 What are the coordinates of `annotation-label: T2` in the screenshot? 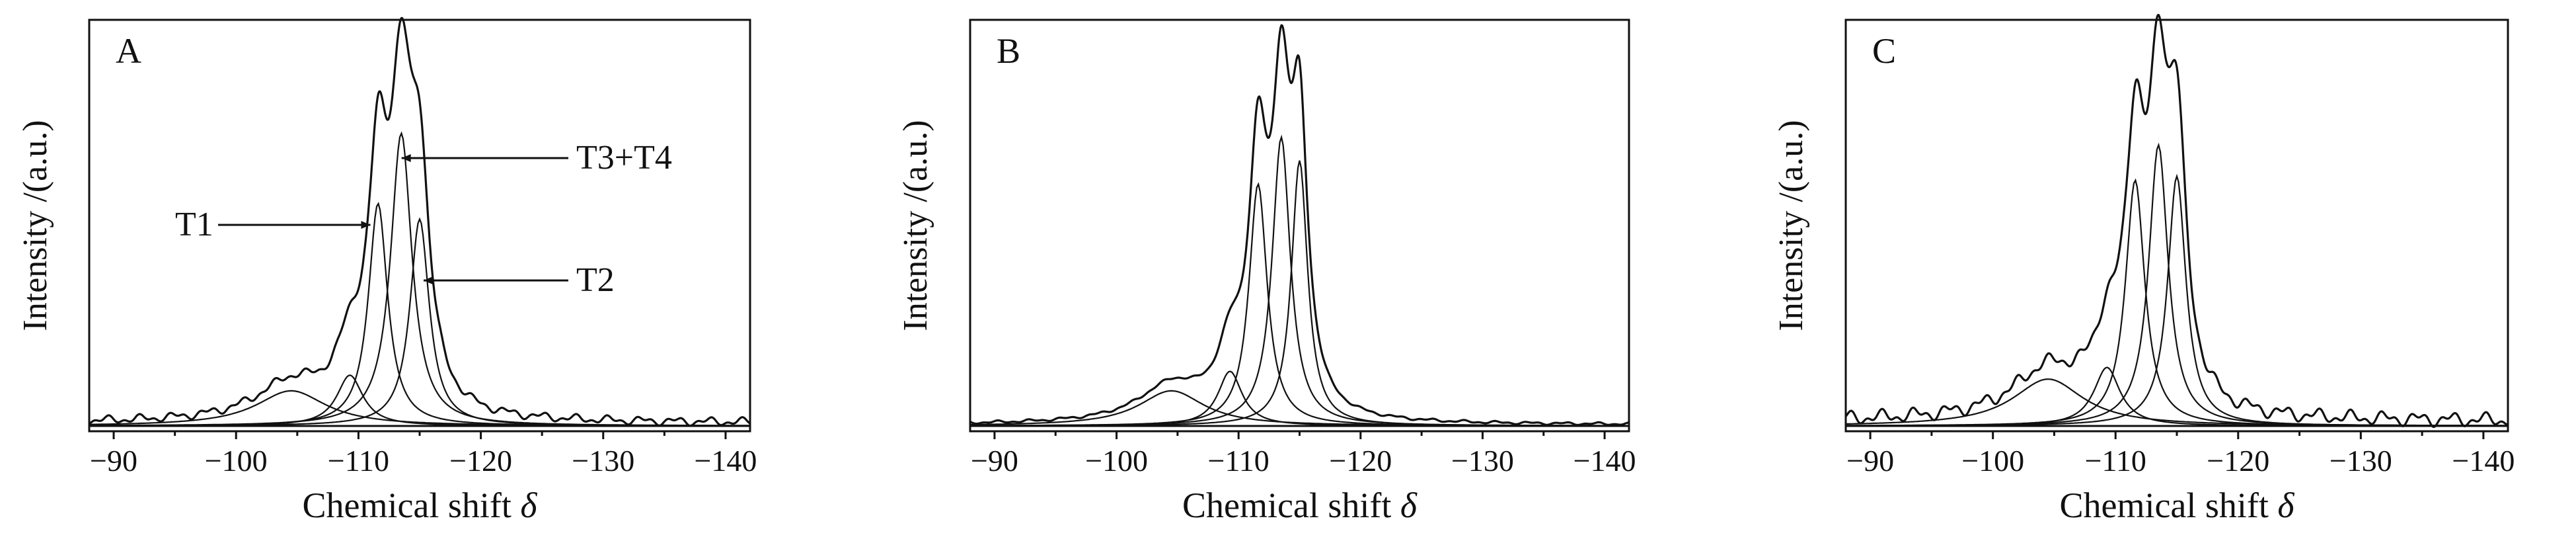 It's located at (596, 280).